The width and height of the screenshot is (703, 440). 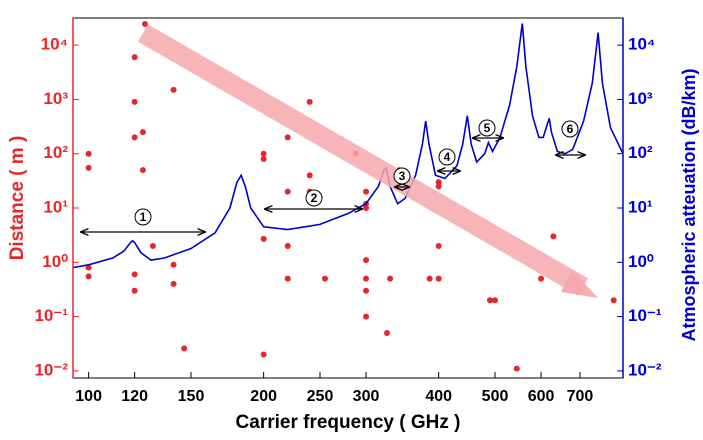 What do you see at coordinates (640, 206) in the screenshot?
I see `y2-tick-label: 10¹` at bounding box center [640, 206].